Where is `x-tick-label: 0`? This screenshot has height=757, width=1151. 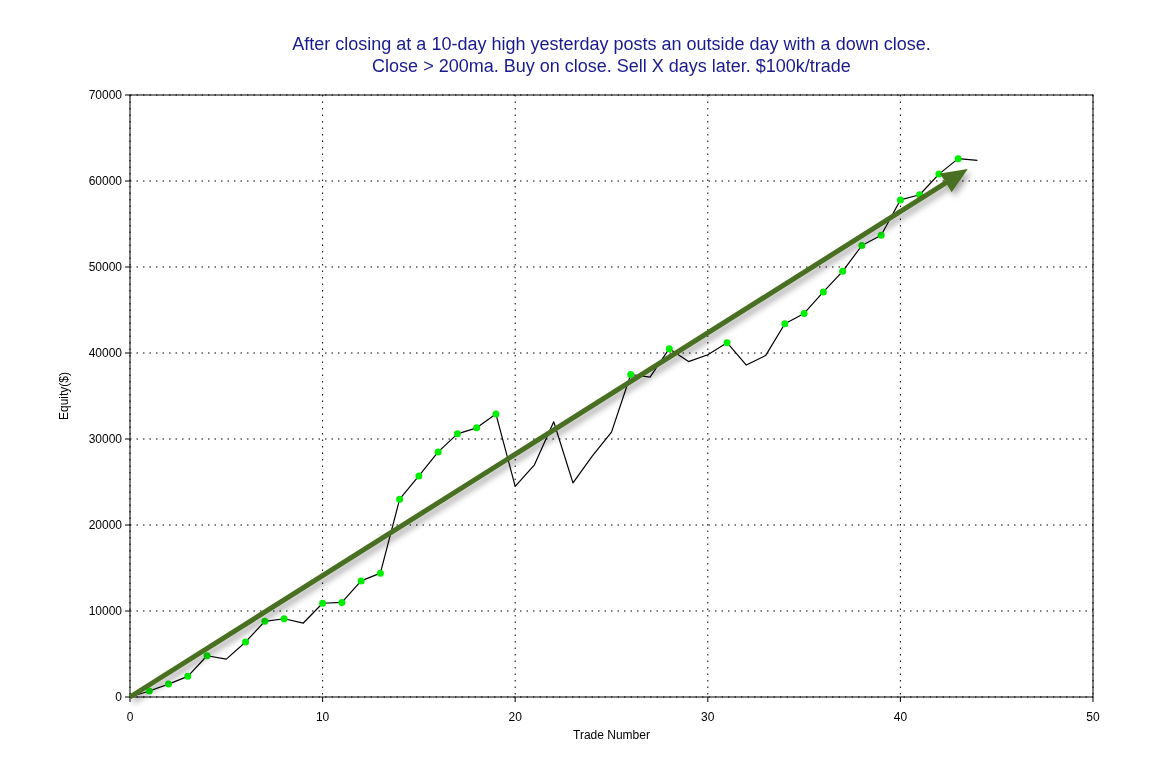 x-tick-label: 0 is located at coordinates (130, 717).